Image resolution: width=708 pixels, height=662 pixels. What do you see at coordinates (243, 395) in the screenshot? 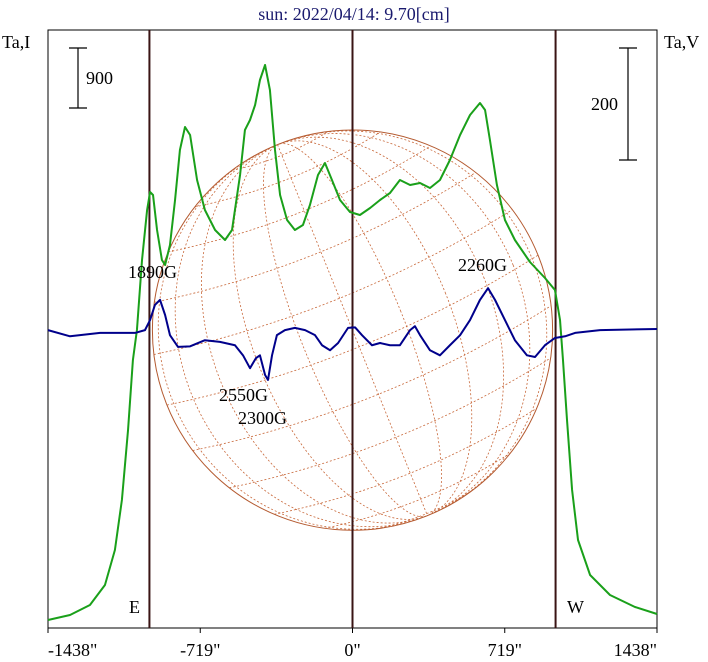
I see `annotation: 2550G` at bounding box center [243, 395].